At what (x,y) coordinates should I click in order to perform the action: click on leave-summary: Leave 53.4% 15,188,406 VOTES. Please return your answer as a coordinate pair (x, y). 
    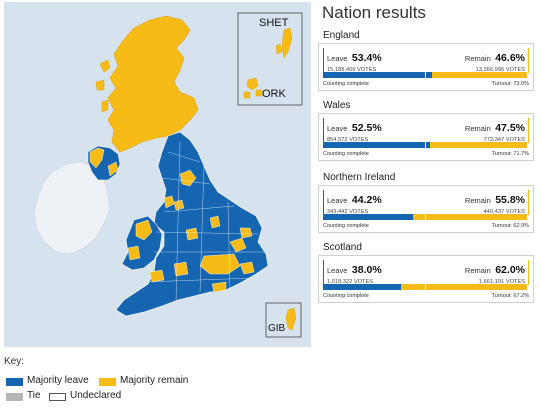
    Looking at the image, I should click on (352, 60).